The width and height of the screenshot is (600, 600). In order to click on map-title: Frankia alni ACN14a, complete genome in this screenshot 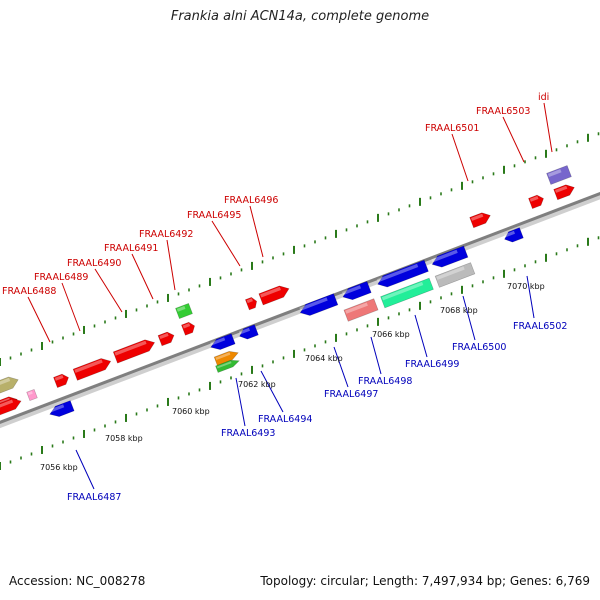, I will do `click(300, 16)`.